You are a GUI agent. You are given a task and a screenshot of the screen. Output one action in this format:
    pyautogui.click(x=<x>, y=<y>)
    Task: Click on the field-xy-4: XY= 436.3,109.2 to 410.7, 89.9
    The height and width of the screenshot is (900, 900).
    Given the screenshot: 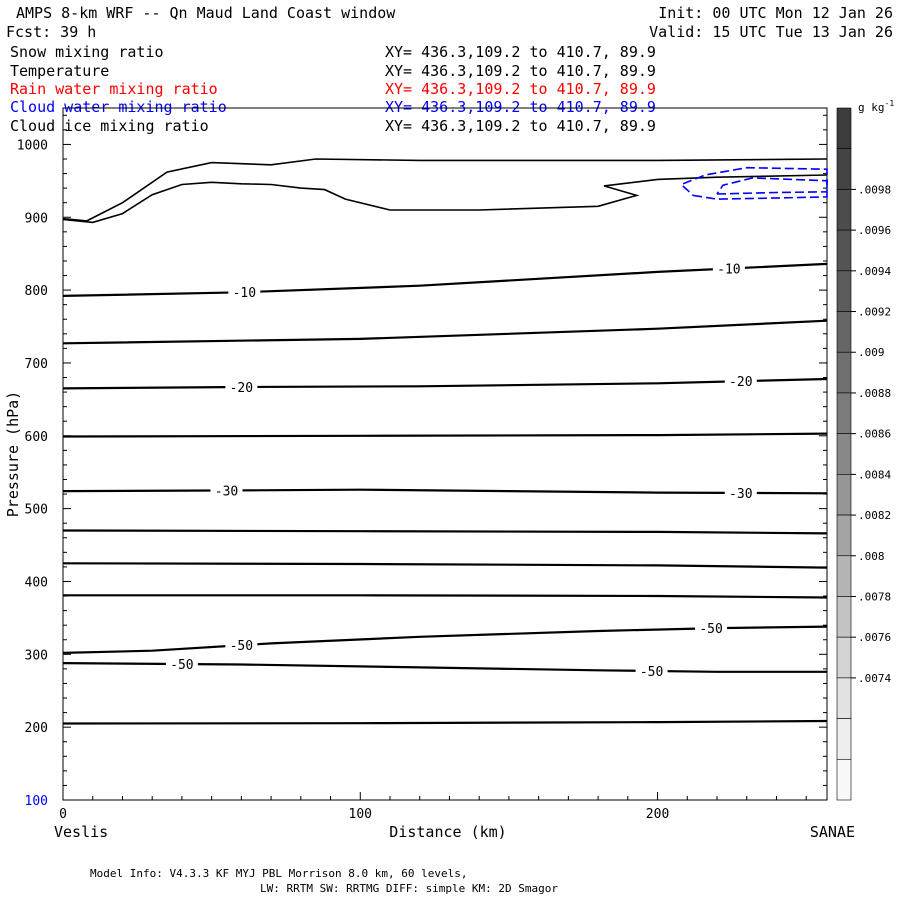 What is the action you would take?
    pyautogui.click(x=520, y=107)
    